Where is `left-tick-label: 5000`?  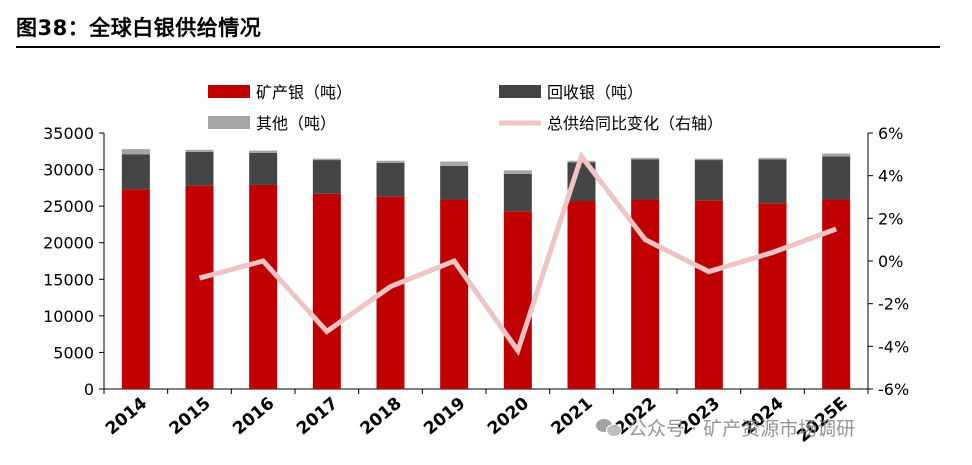
left-tick-label: 5000 is located at coordinates (73, 352).